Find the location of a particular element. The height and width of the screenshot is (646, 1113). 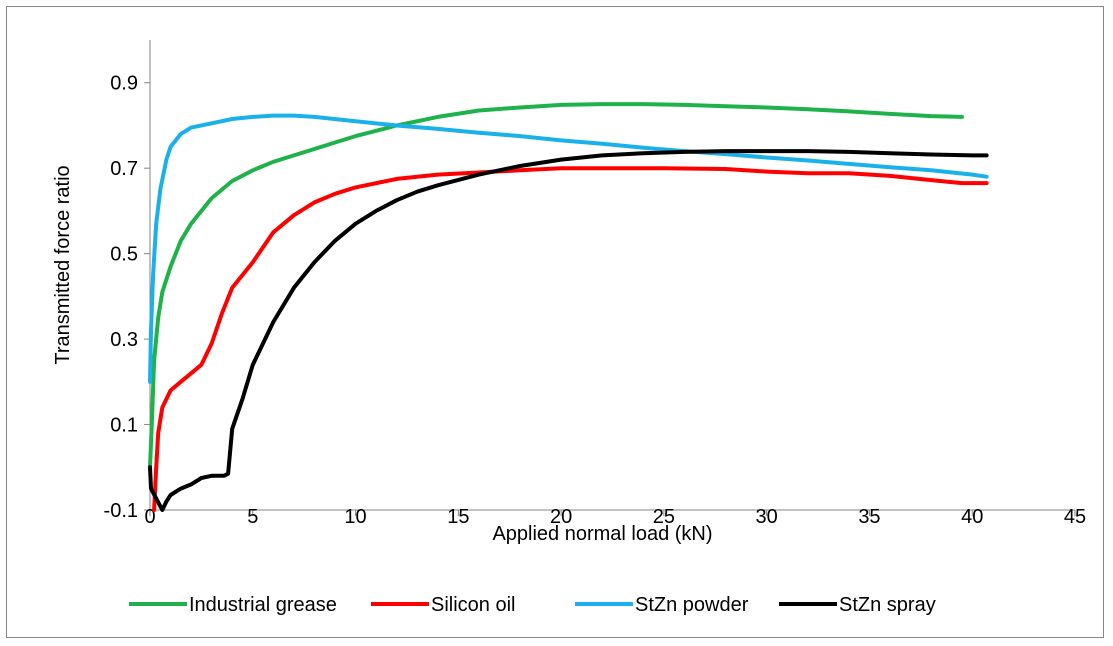

x-tick-label: 25 is located at coordinates (664, 517).